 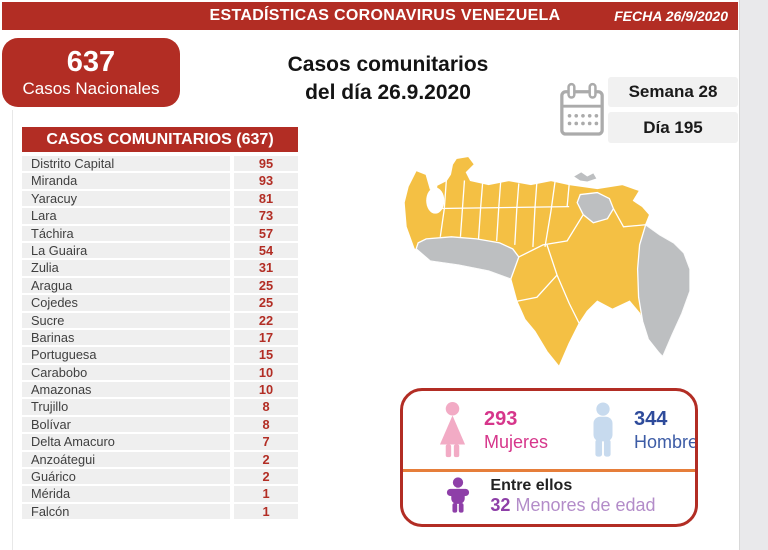 I want to click on table-row: Lara 73, so click(x=160, y=216).